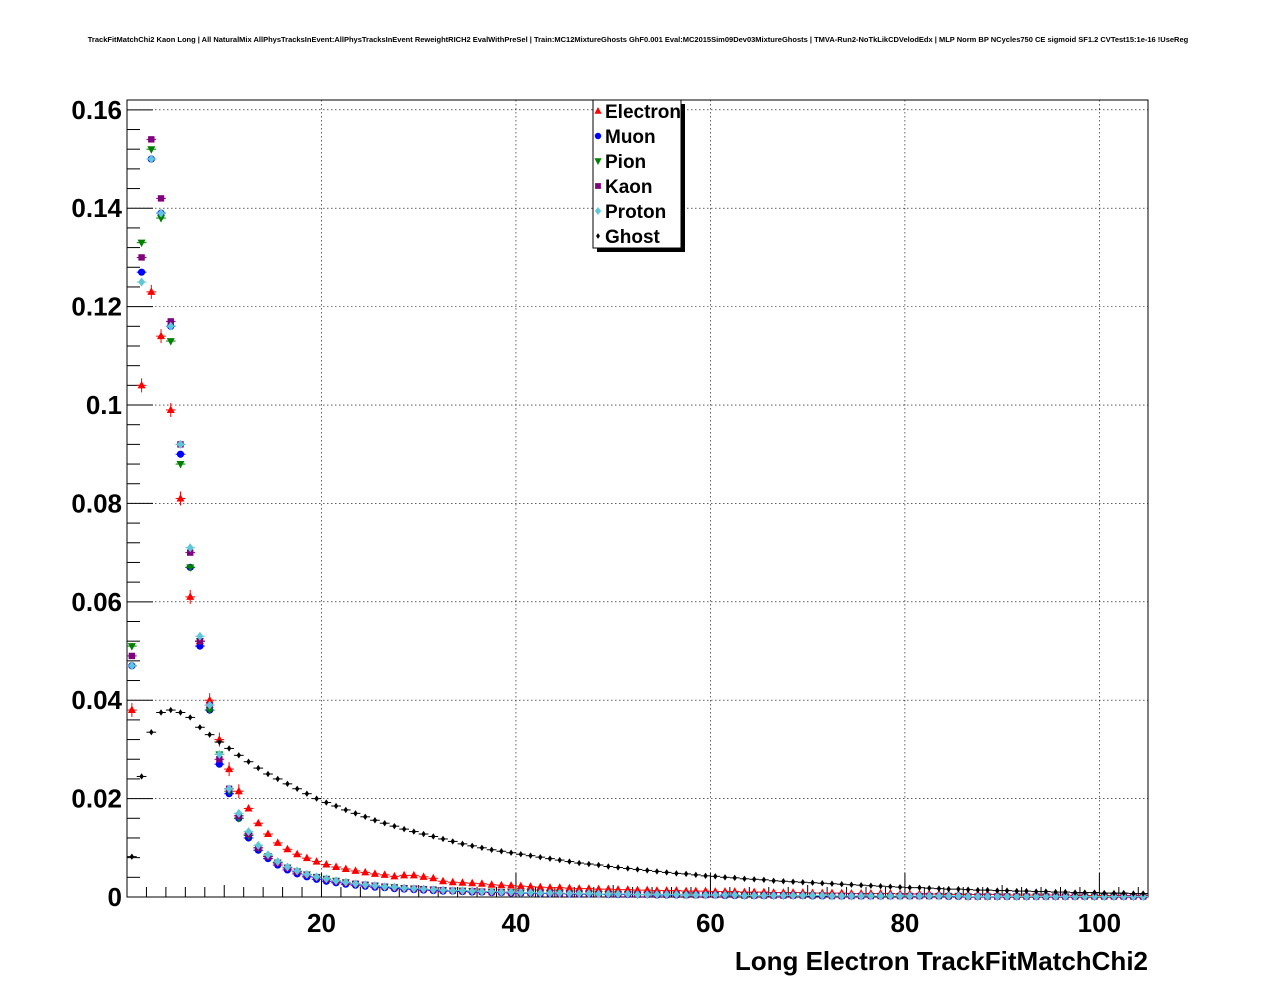  Describe the element at coordinates (96, 307) in the screenshot. I see `y-tick-label: 0.12` at that location.